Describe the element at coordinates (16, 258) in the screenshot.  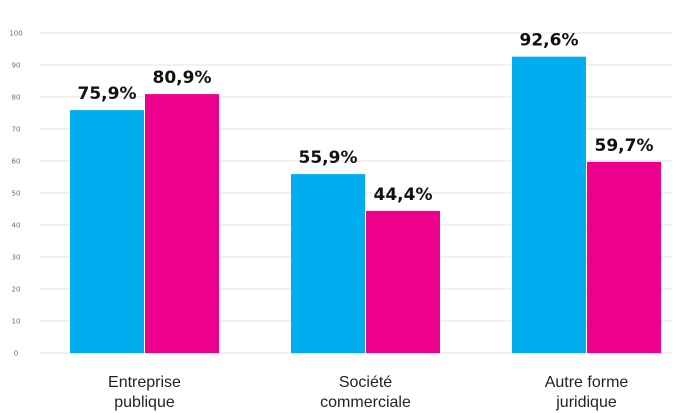
I see `y-tick-label: 30` at that location.